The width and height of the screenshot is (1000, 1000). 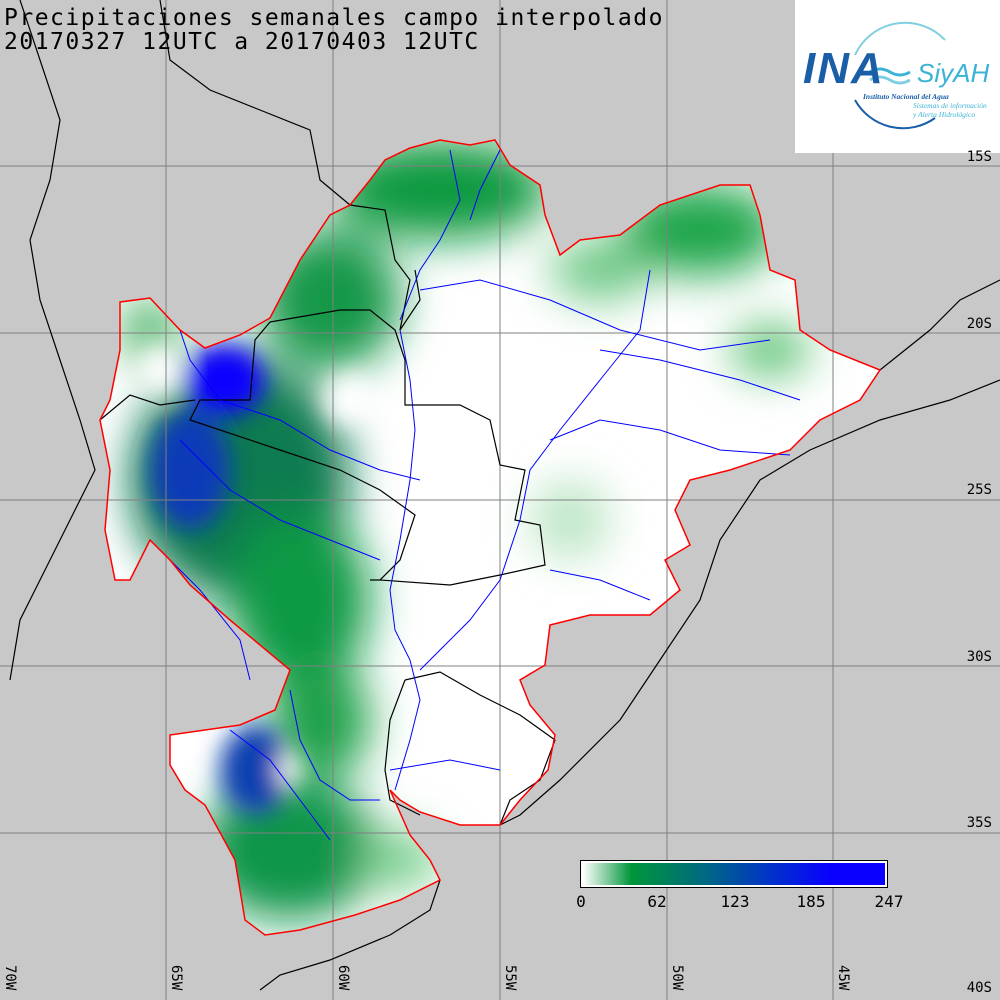 What do you see at coordinates (889, 901) in the screenshot?
I see `colorbar-tick: 247` at bounding box center [889, 901].